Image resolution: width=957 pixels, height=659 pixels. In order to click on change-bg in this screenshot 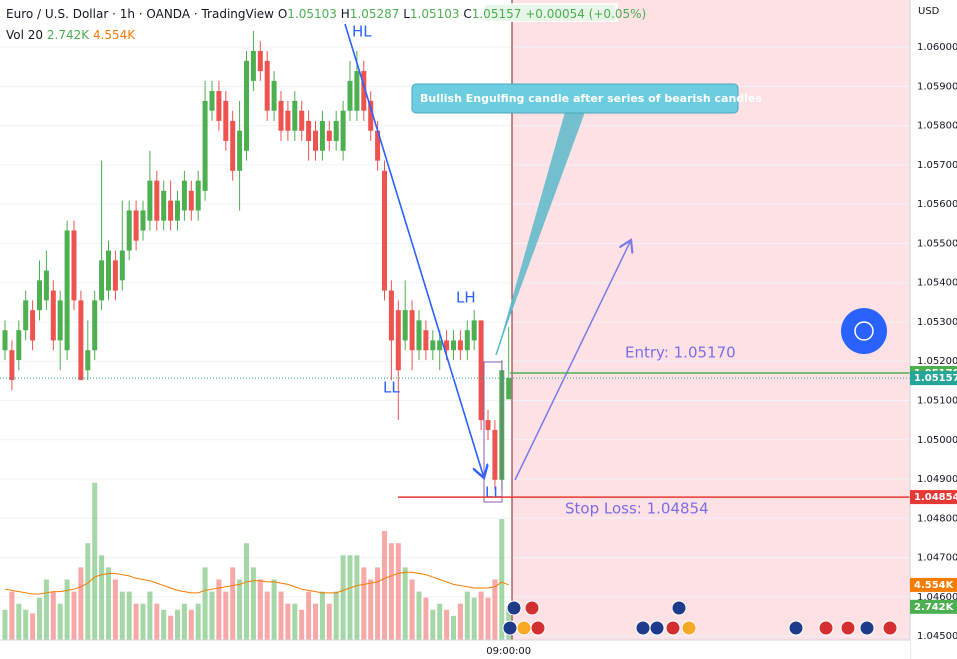, I will do `click(550, 13)`.